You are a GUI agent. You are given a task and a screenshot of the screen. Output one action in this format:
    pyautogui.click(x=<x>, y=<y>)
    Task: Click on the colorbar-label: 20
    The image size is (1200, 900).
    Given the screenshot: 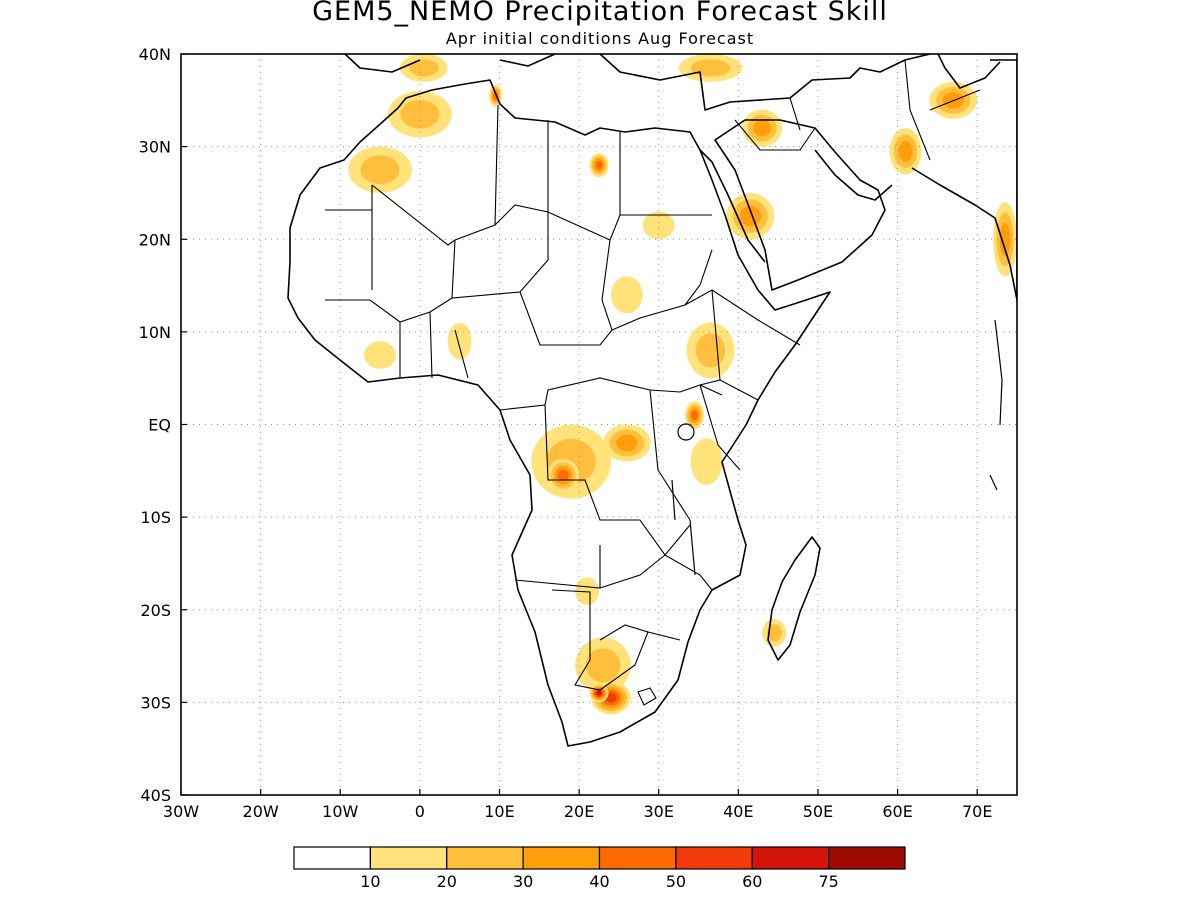 What is the action you would take?
    pyautogui.click(x=447, y=881)
    